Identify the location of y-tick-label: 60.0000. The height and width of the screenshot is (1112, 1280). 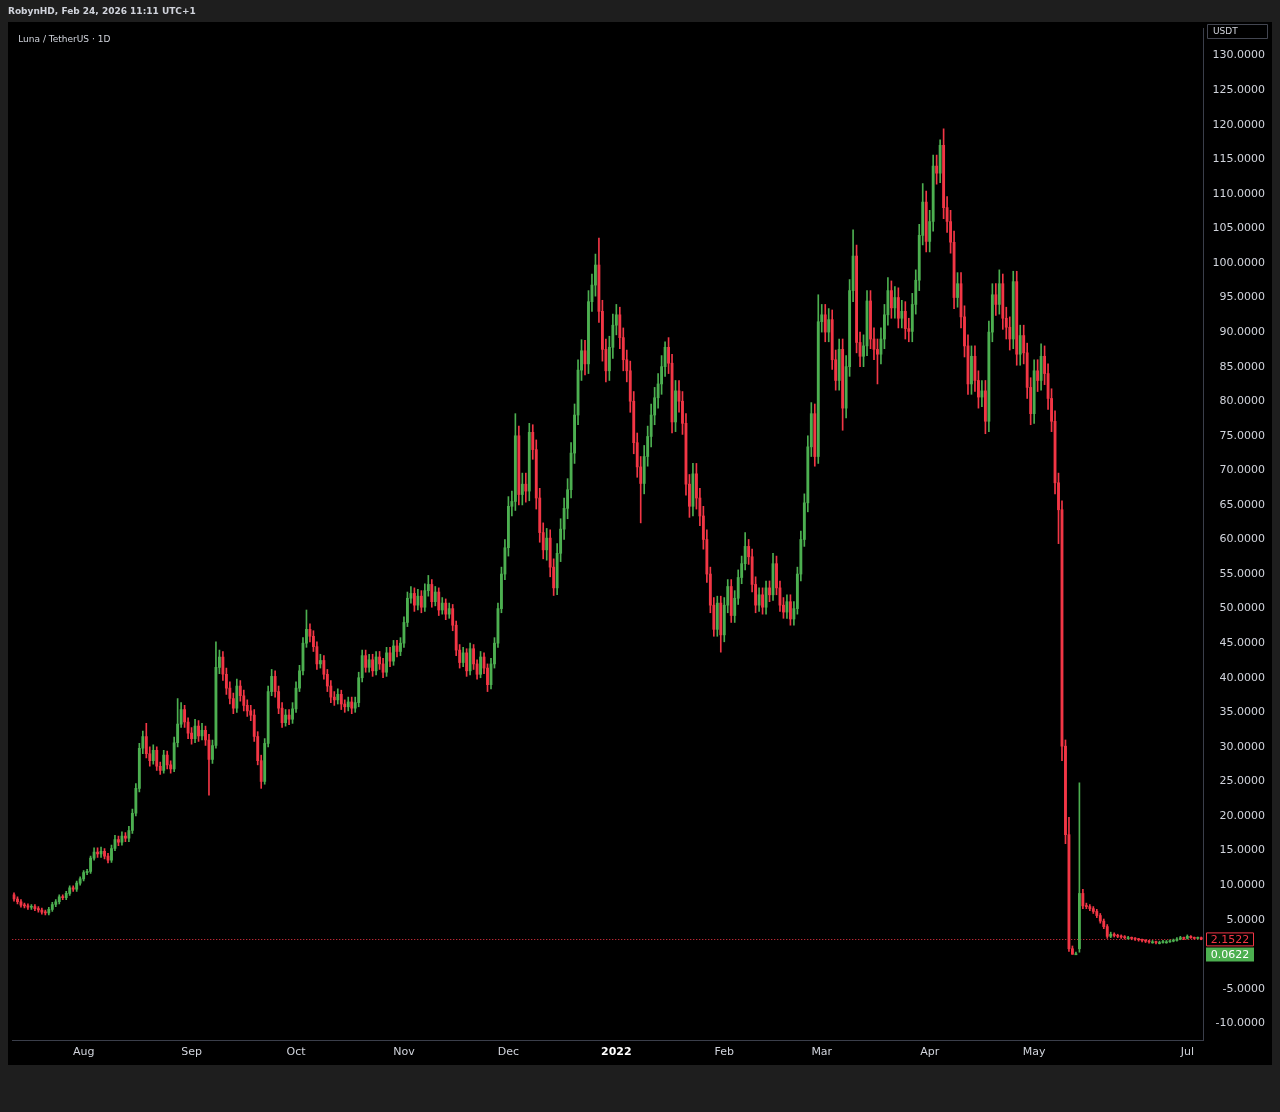
(1242, 539).